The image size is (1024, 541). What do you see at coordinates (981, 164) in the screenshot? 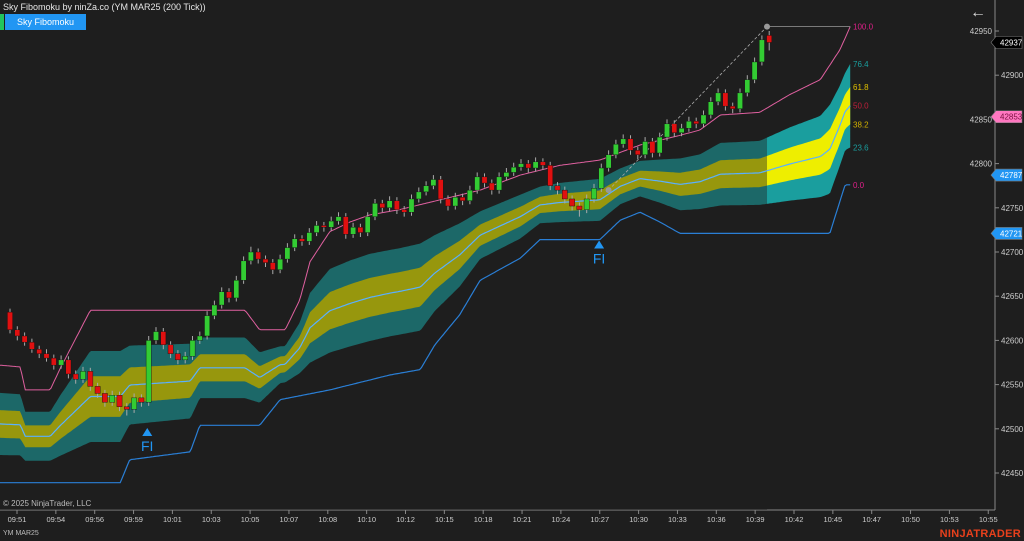
I see `price-tick-label: 42800` at bounding box center [981, 164].